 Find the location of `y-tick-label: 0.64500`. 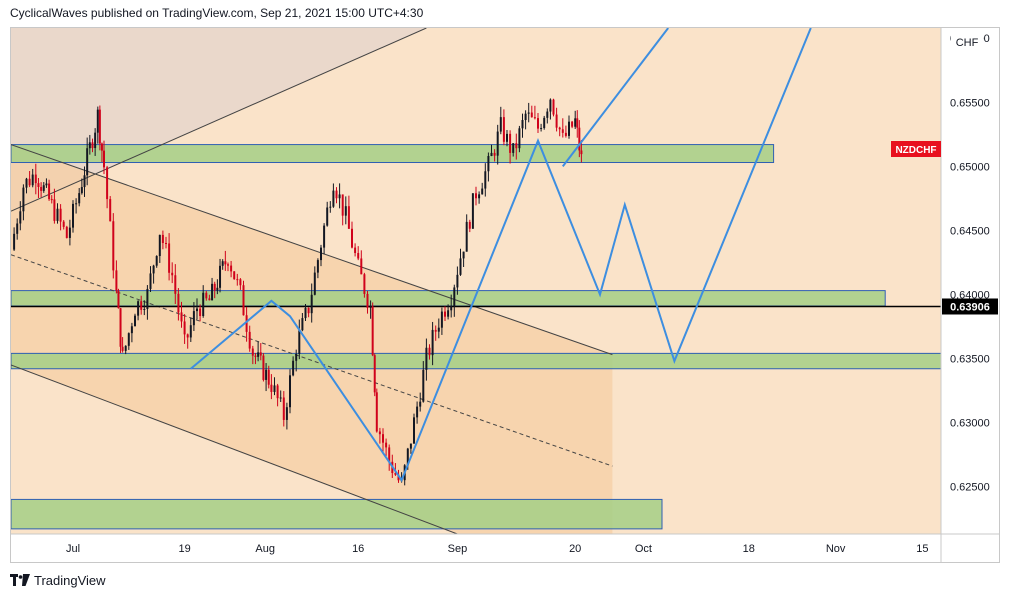

y-tick-label: 0.64500 is located at coordinates (970, 231).